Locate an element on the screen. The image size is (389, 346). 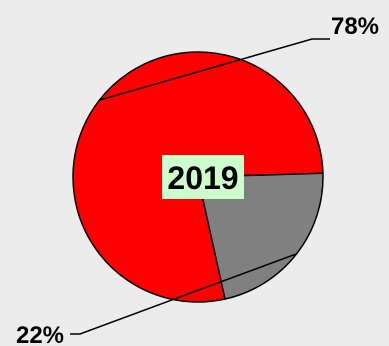
center-label: 2019 is located at coordinates (202, 178).